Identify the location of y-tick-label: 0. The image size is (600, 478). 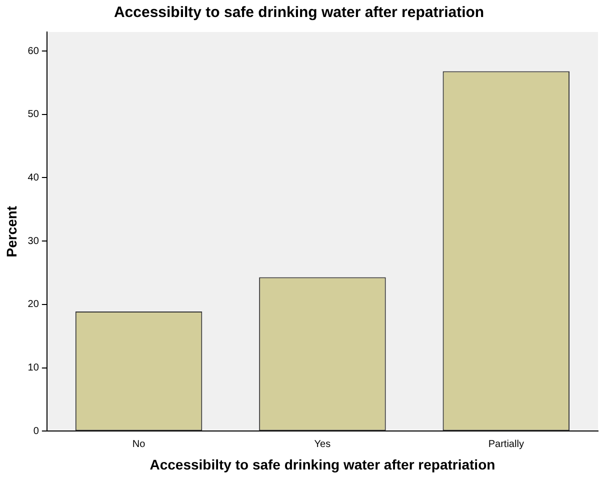
(36, 431).